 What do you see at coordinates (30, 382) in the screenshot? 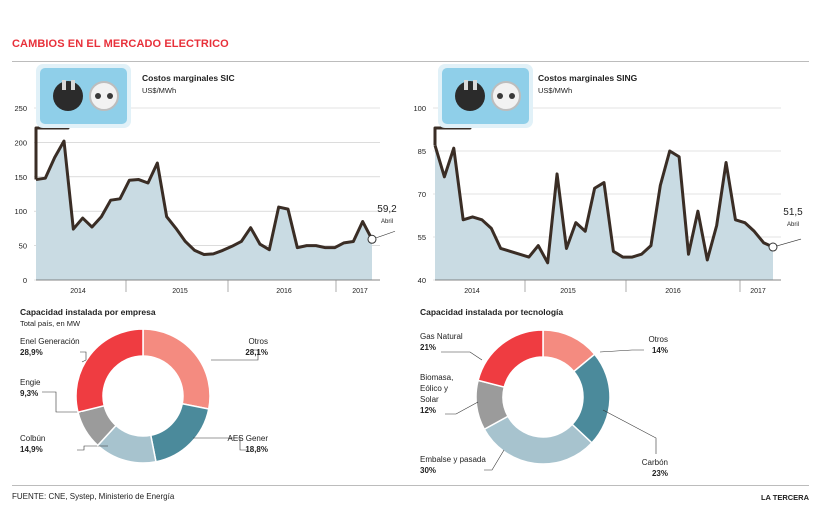
I see `slice-name-label: Engie` at bounding box center [30, 382].